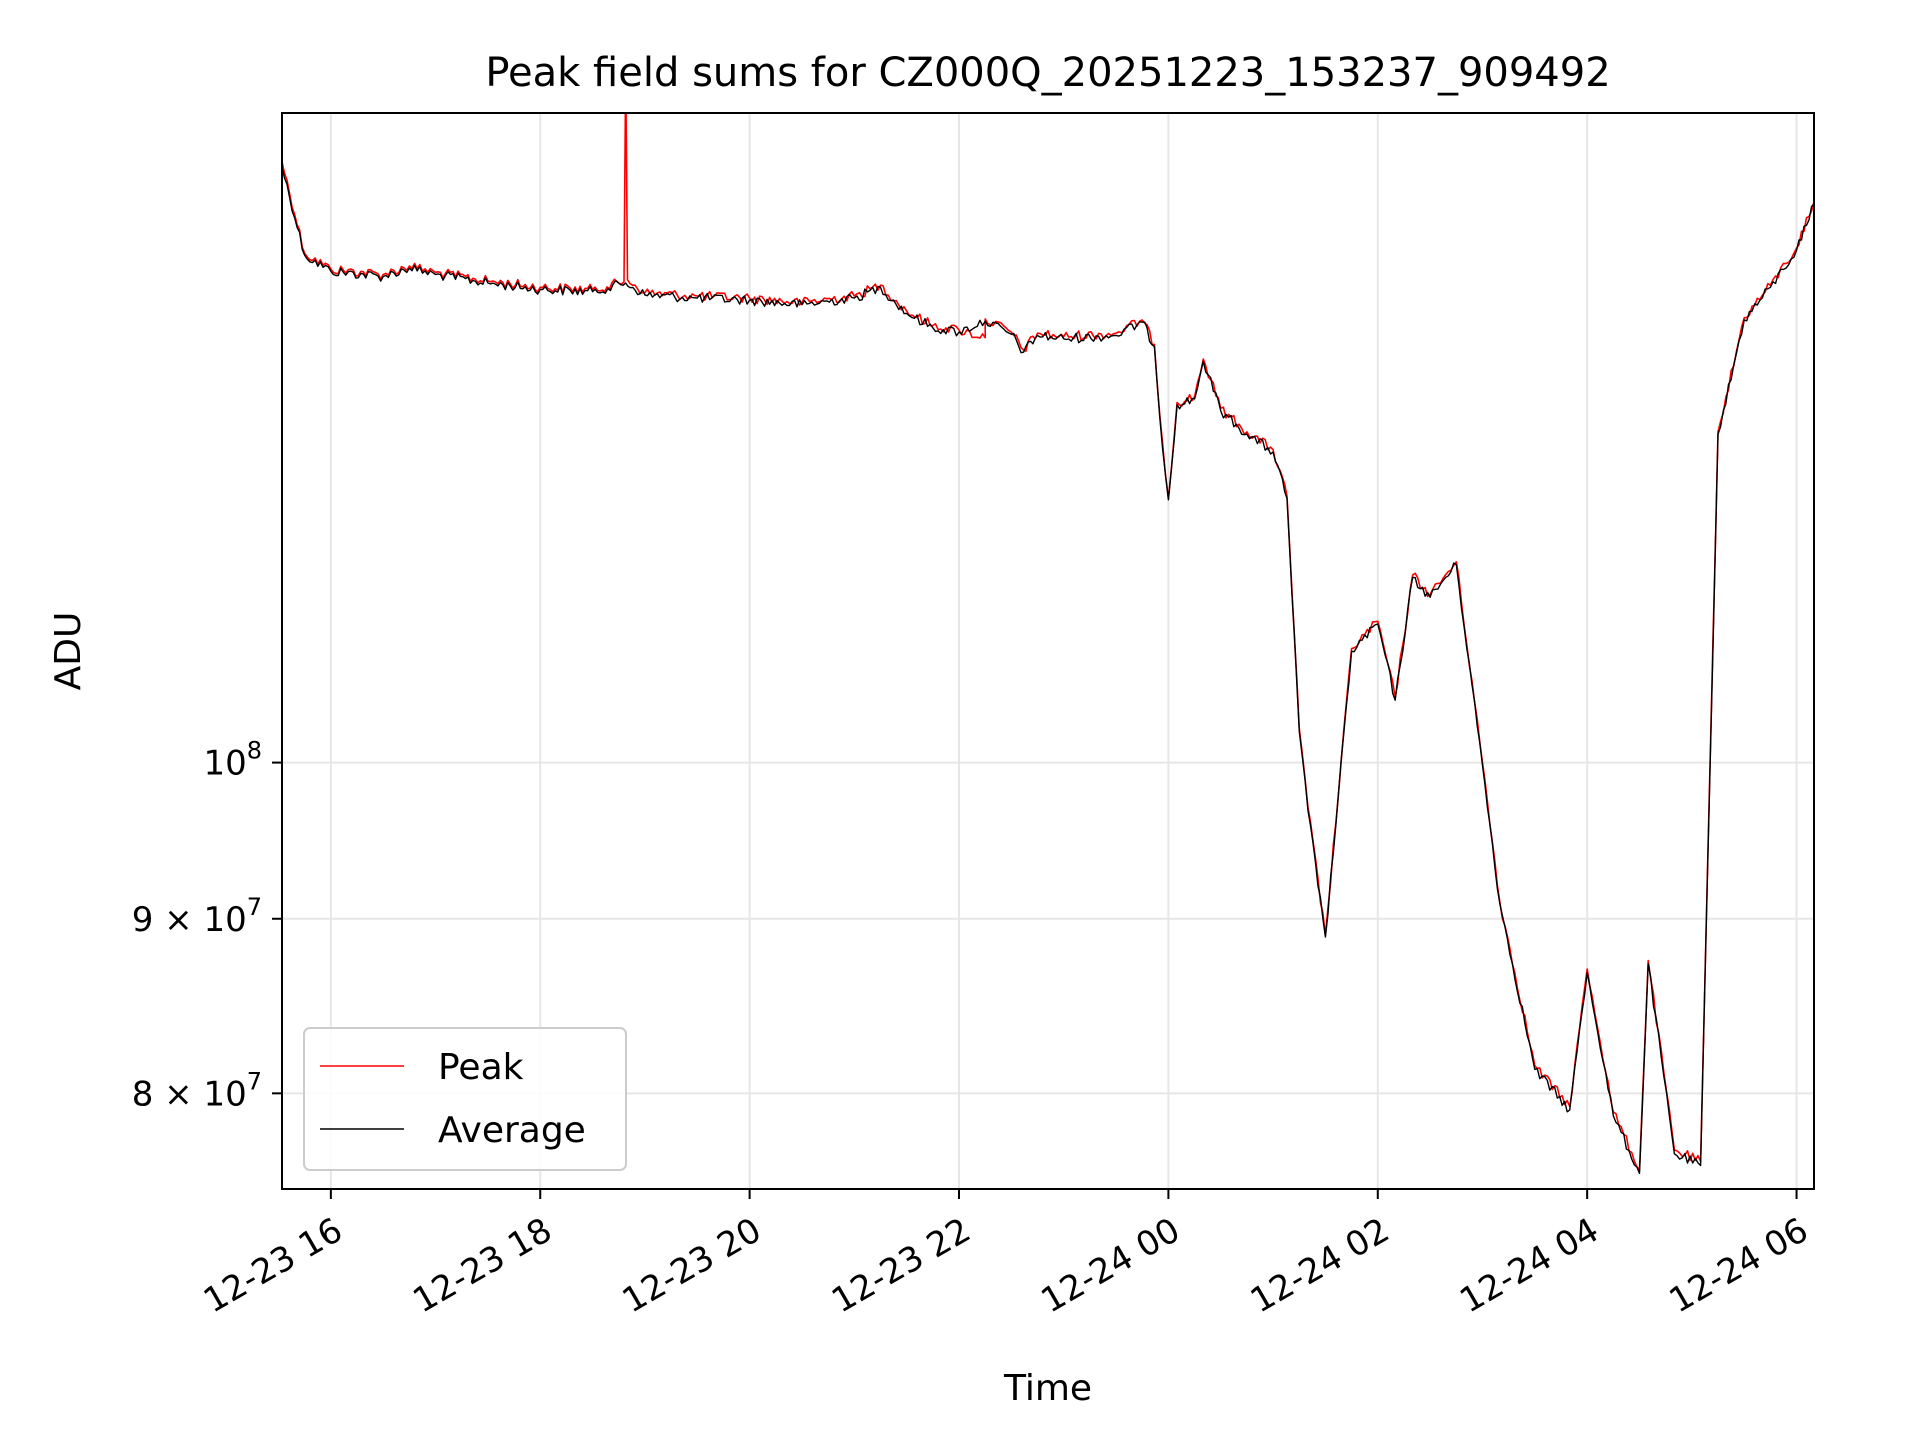 This screenshot has width=1920, height=1440. Describe the element at coordinates (692, 1265) in the screenshot. I see `x-tick-label: 12-23 20` at that location.